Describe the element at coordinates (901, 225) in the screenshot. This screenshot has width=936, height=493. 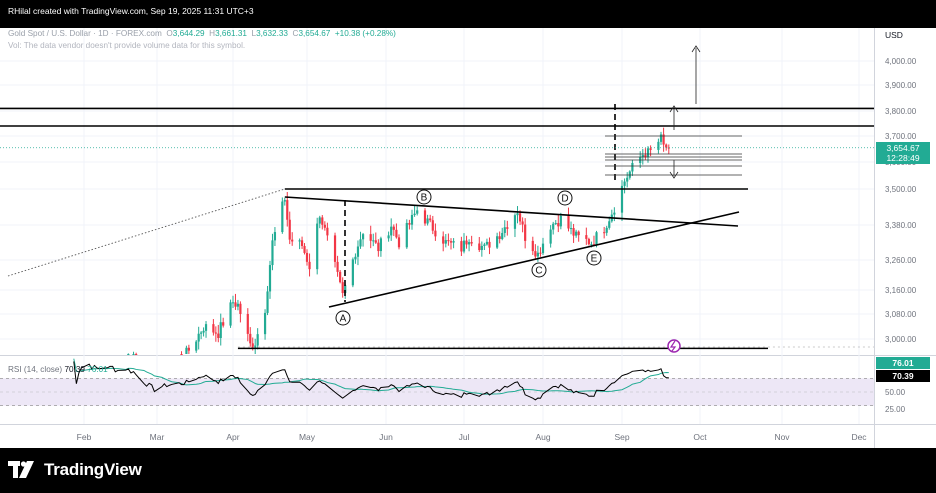
I see `price-tick-label: 3,380.00` at that location.